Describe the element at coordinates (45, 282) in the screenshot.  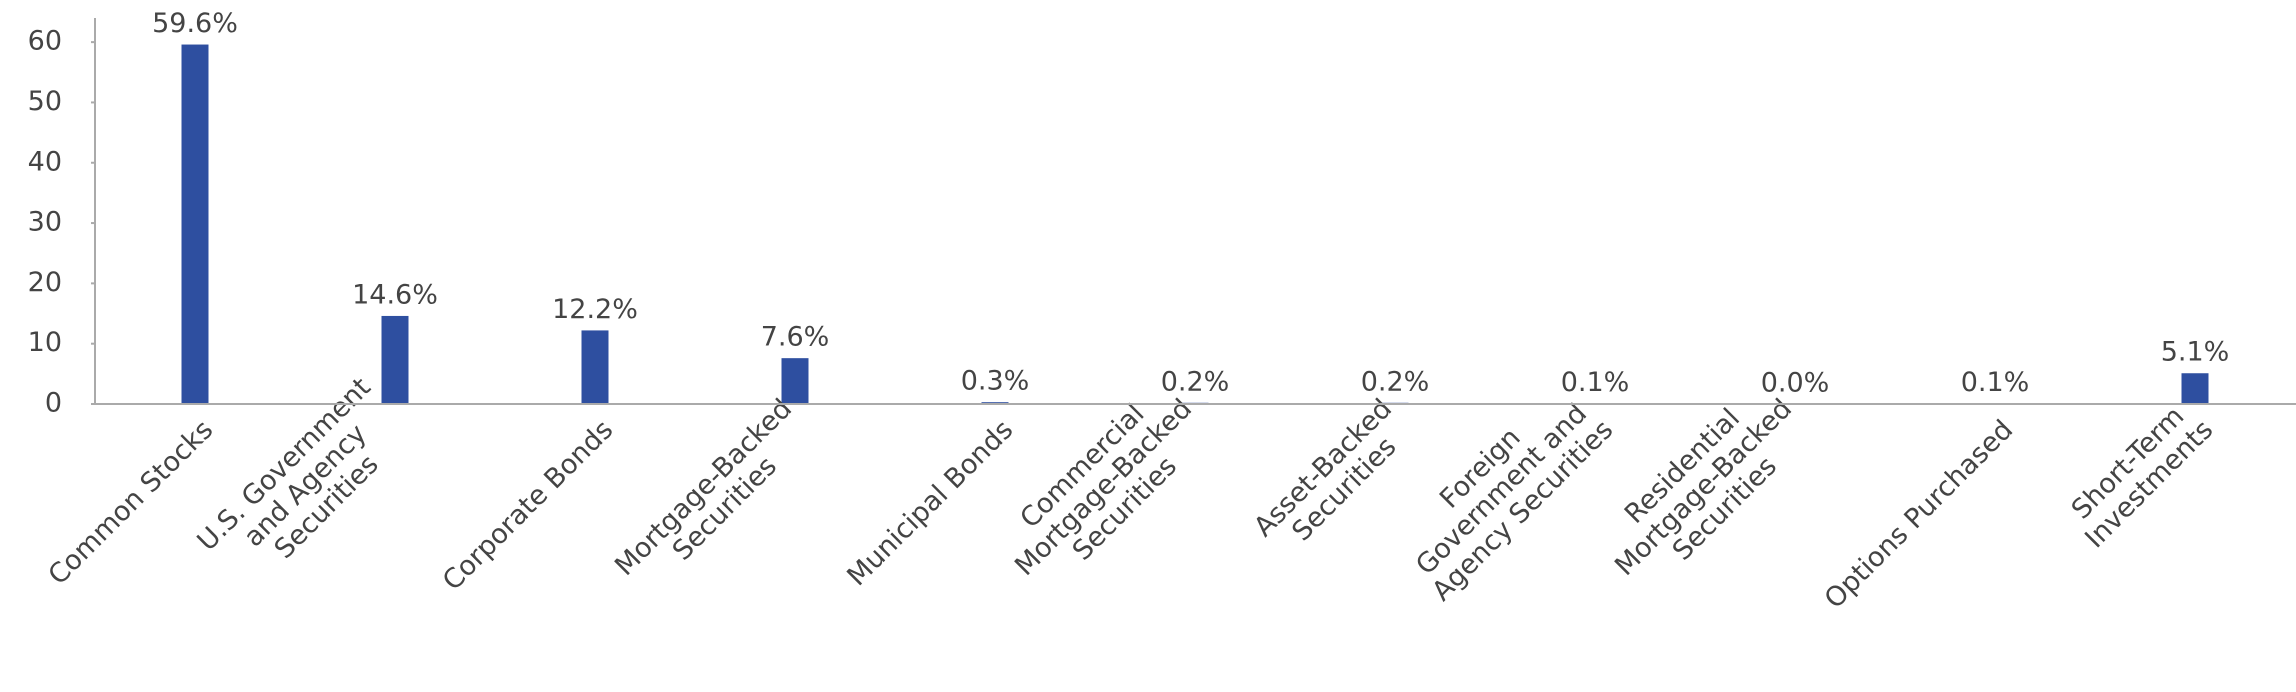
I see `y-tick-label: 20` at that location.